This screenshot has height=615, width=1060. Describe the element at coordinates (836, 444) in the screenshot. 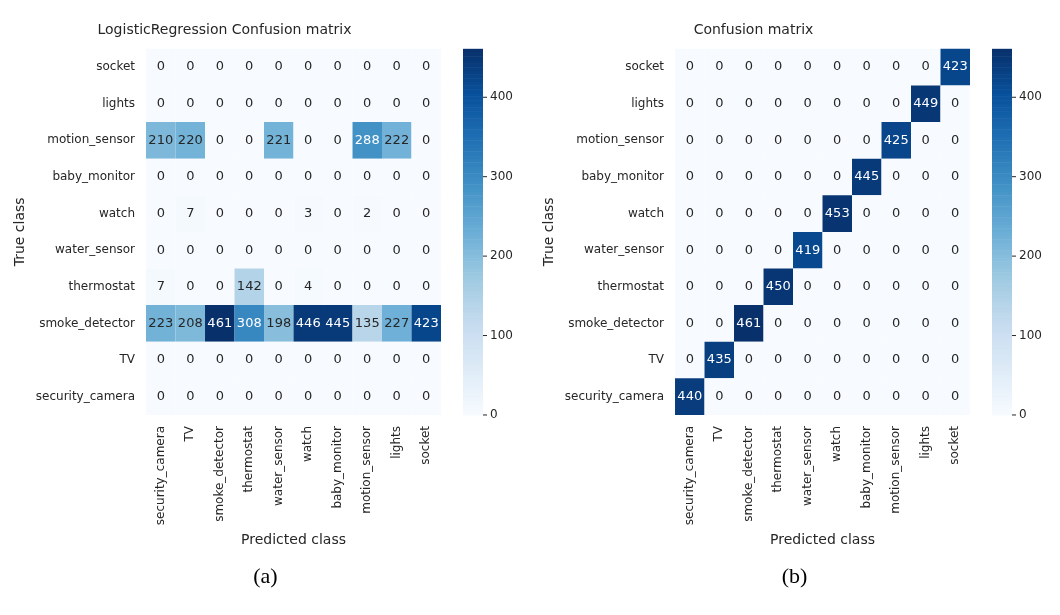

I see `x-tick-label: watch` at that location.